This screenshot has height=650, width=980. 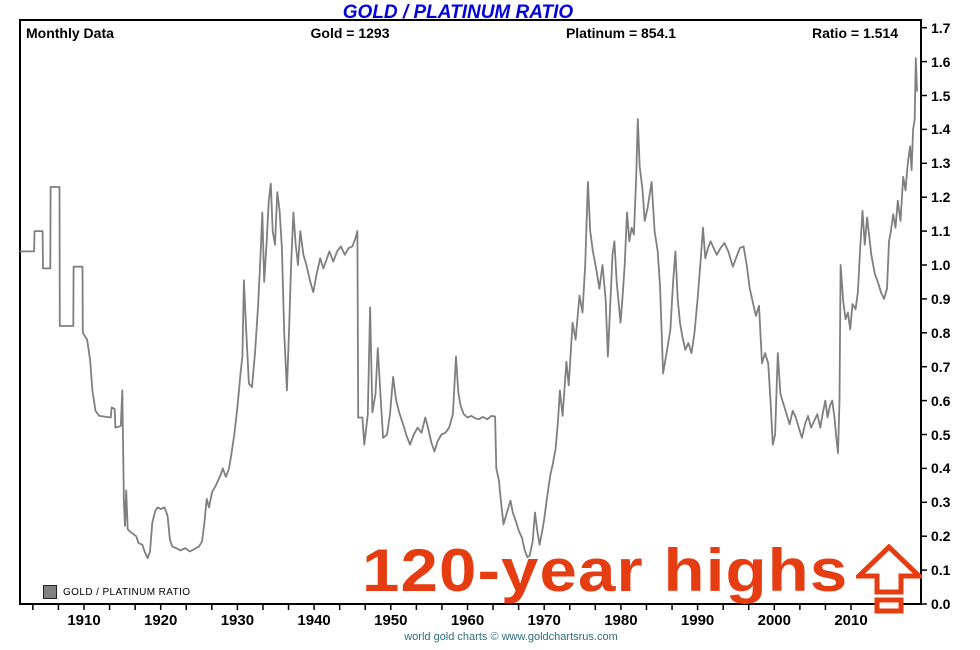 What do you see at coordinates (941, 298) in the screenshot?
I see `y-axis-label: 0.9` at bounding box center [941, 298].